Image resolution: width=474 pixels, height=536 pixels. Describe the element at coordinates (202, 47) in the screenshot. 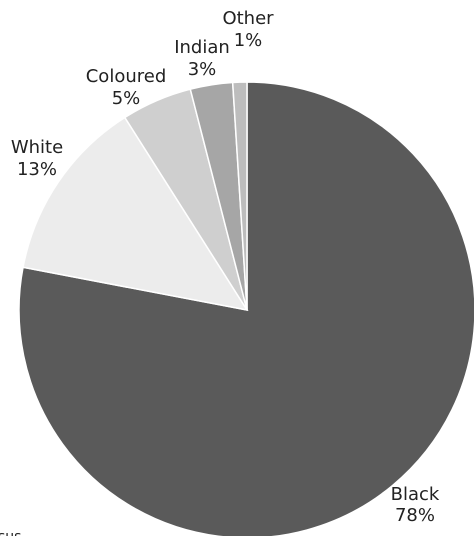

I see `label-indian: Indian` at that location.